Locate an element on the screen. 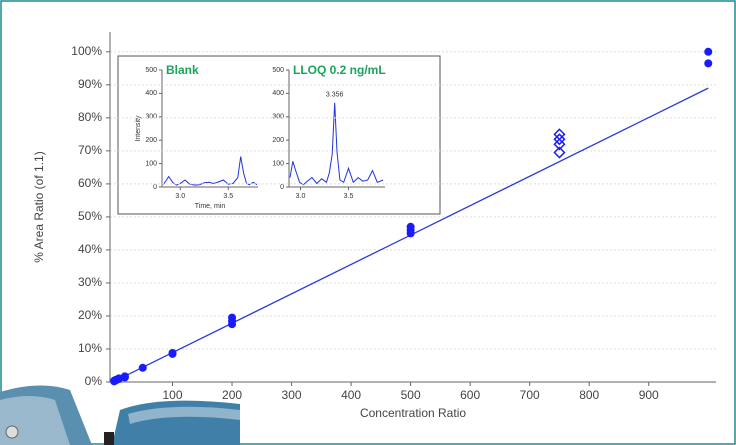  y-tick-label: 0% is located at coordinates (94, 381).